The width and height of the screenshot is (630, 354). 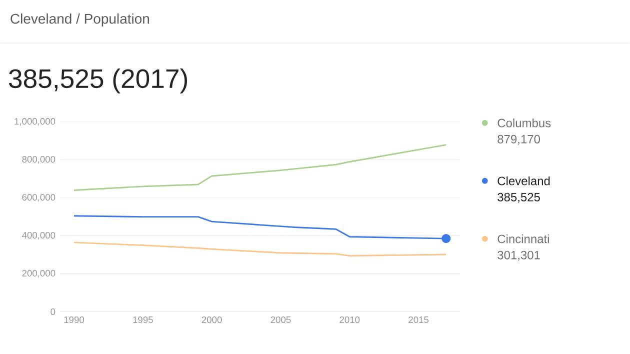 What do you see at coordinates (519, 198) in the screenshot?
I see `text: 385,525` at bounding box center [519, 198].